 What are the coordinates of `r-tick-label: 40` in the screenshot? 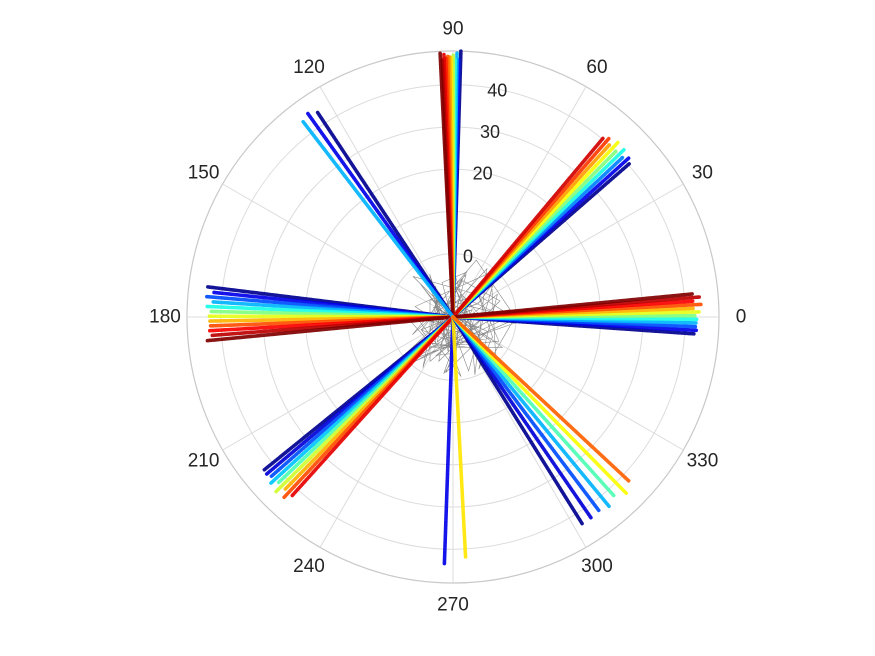 It's located at (497, 90).